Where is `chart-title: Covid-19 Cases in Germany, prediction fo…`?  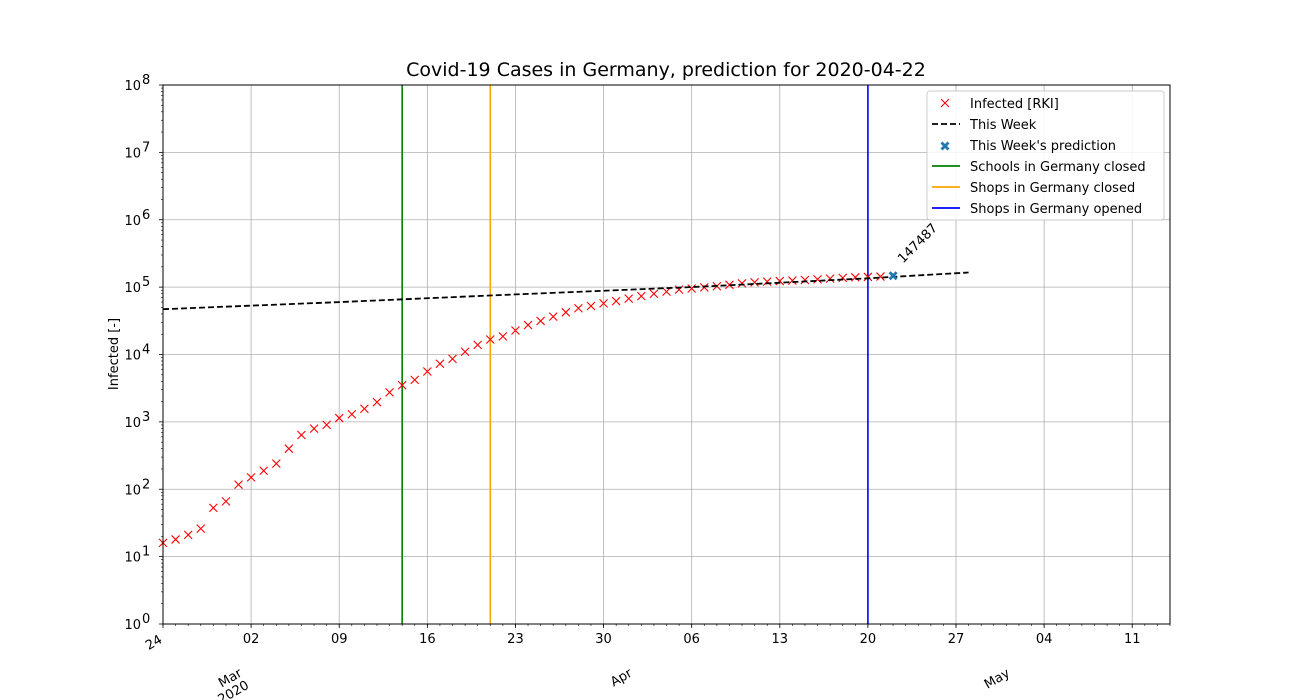 chart-title: Covid-19 Cases in Germany, prediction fo… is located at coordinates (666, 70).